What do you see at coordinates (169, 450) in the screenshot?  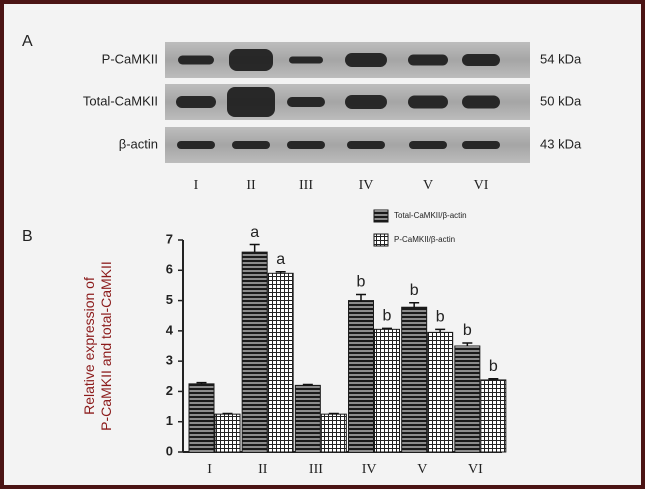 I see `y-tick-label: 0` at bounding box center [169, 450].